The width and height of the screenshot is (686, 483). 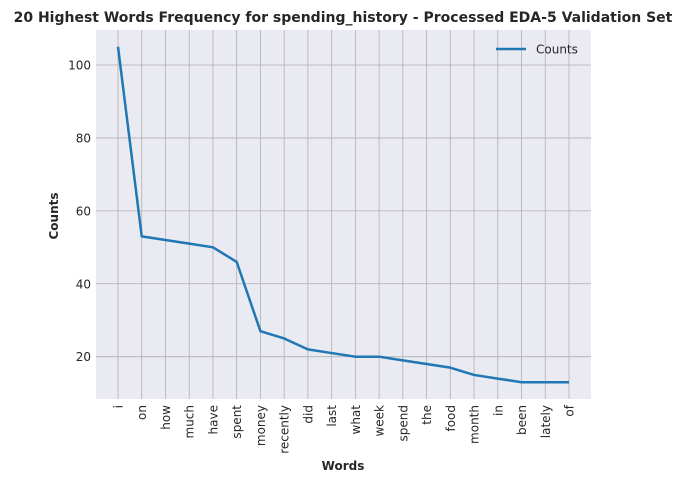 What do you see at coordinates (285, 429) in the screenshot?
I see `x-tick-label: recently` at bounding box center [285, 429].